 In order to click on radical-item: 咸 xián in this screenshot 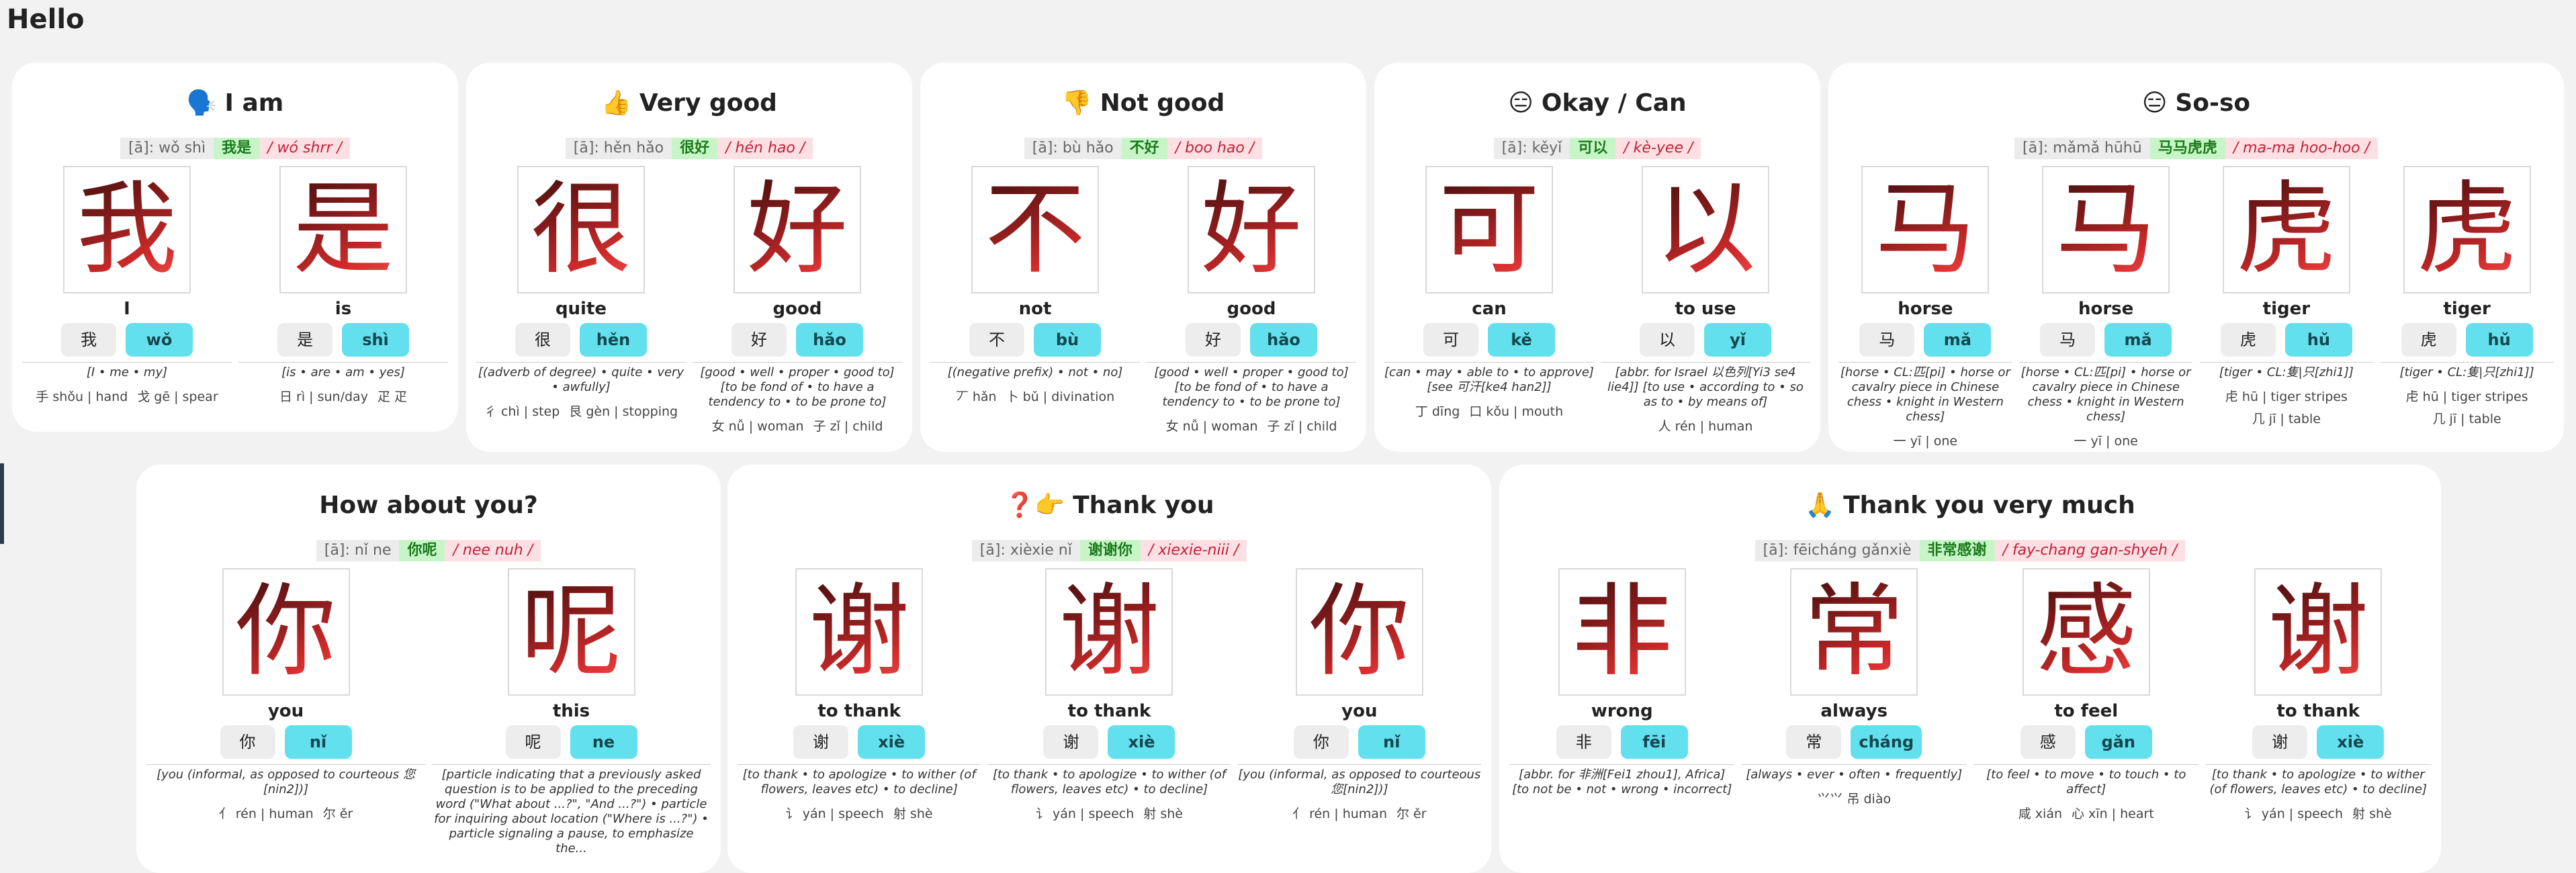, I will do `click(2040, 814)`.